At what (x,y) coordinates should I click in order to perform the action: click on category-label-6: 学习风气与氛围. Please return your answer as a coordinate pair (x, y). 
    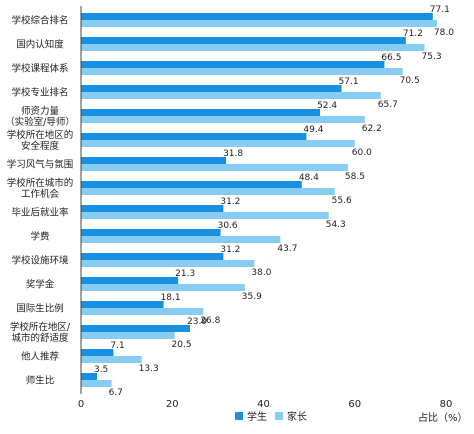
    Looking at the image, I should click on (40, 165).